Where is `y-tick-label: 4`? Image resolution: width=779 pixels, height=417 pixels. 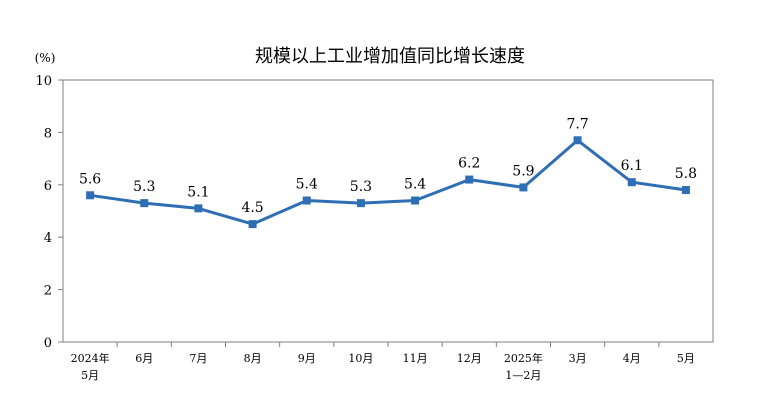 y-tick-label: 4 is located at coordinates (48, 238).